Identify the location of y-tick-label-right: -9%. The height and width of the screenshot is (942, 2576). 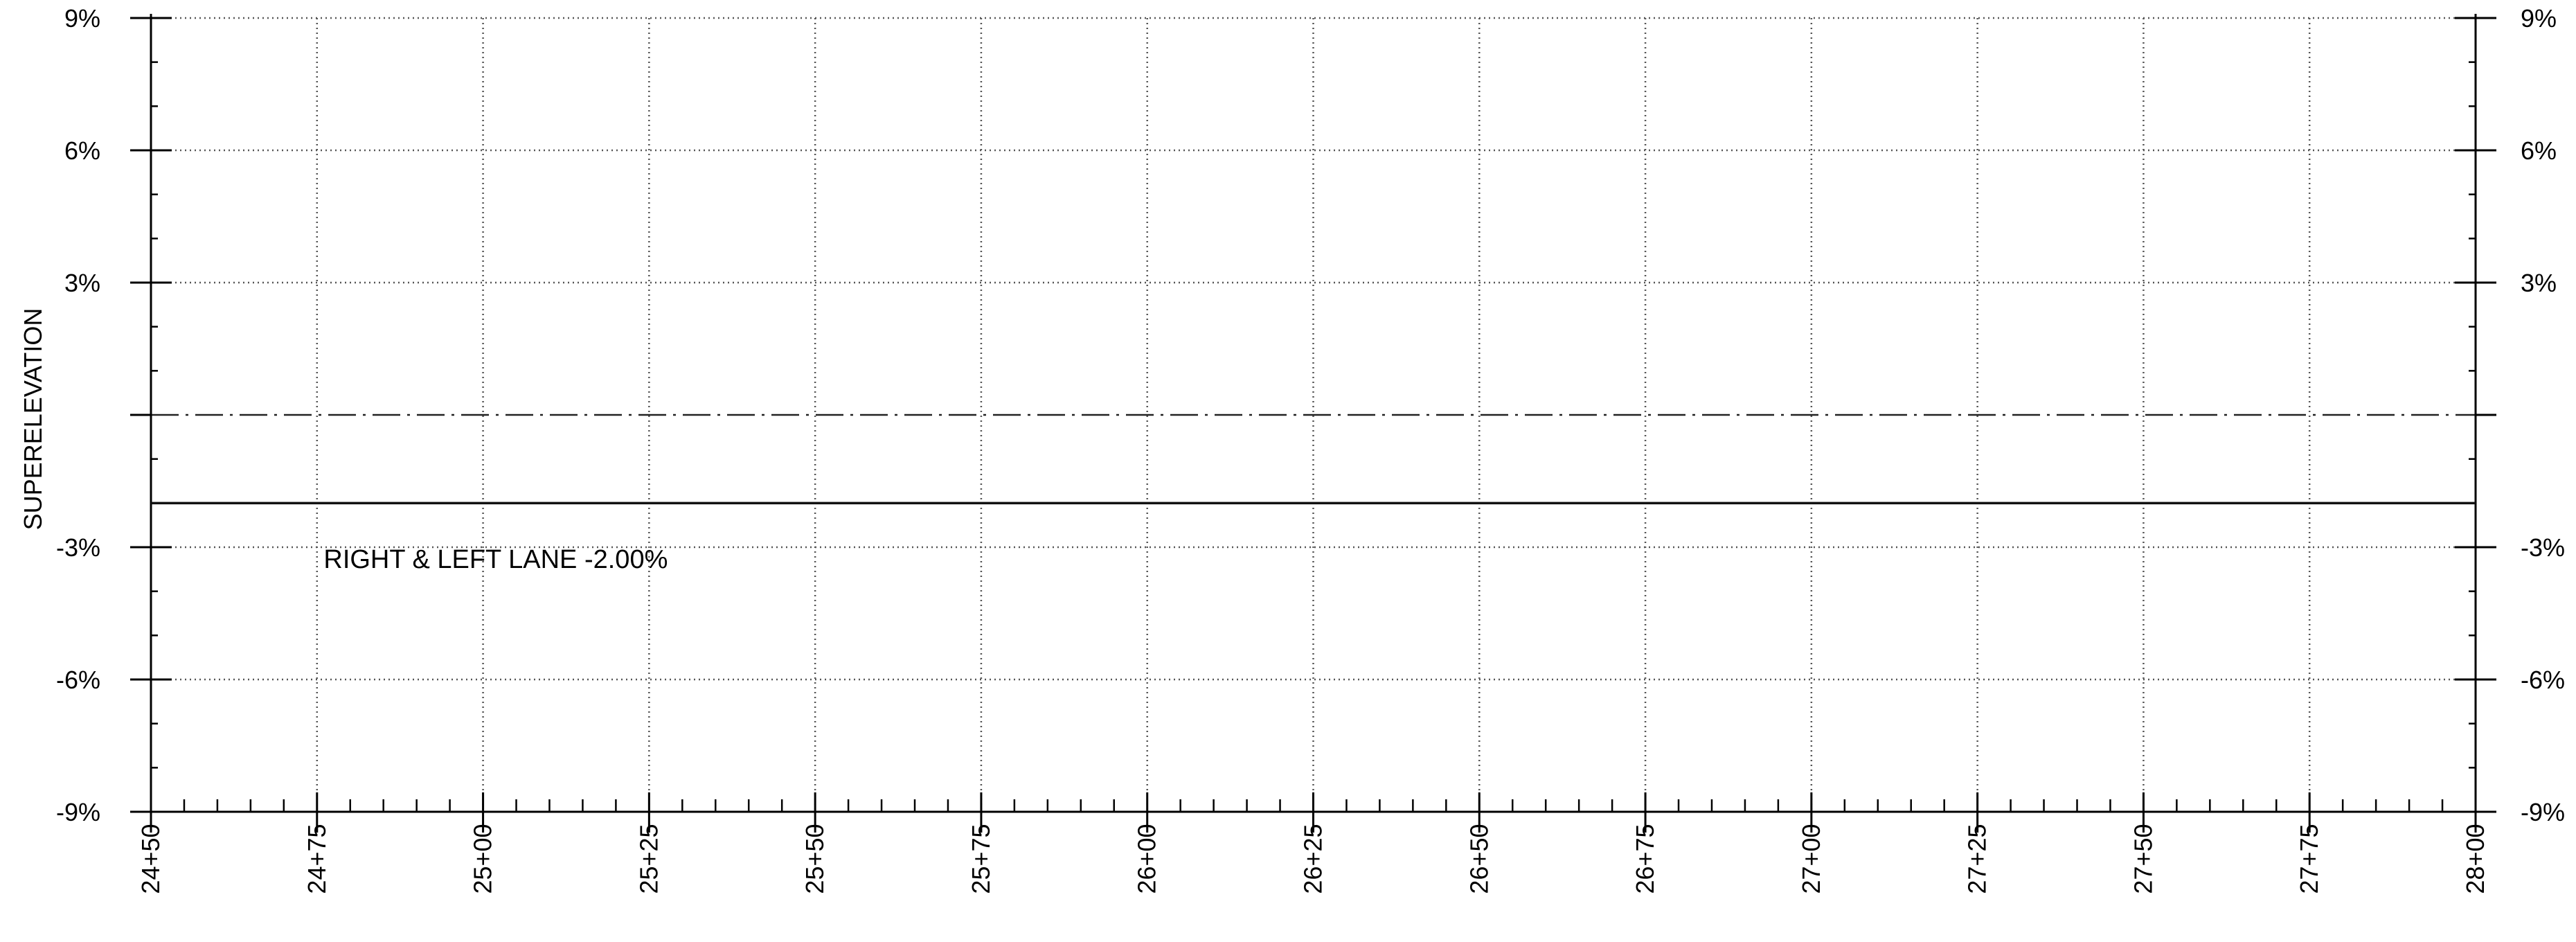
(2543, 812).